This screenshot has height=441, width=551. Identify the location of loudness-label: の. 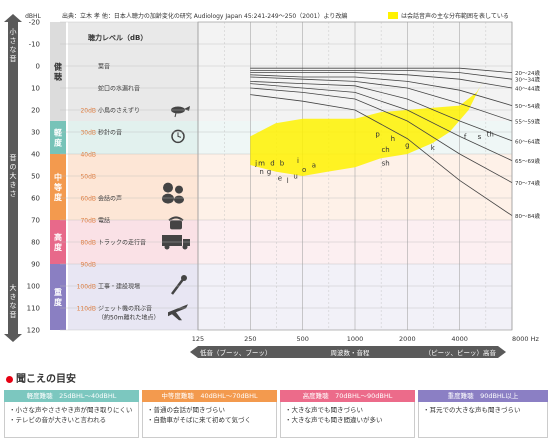
(13, 167).